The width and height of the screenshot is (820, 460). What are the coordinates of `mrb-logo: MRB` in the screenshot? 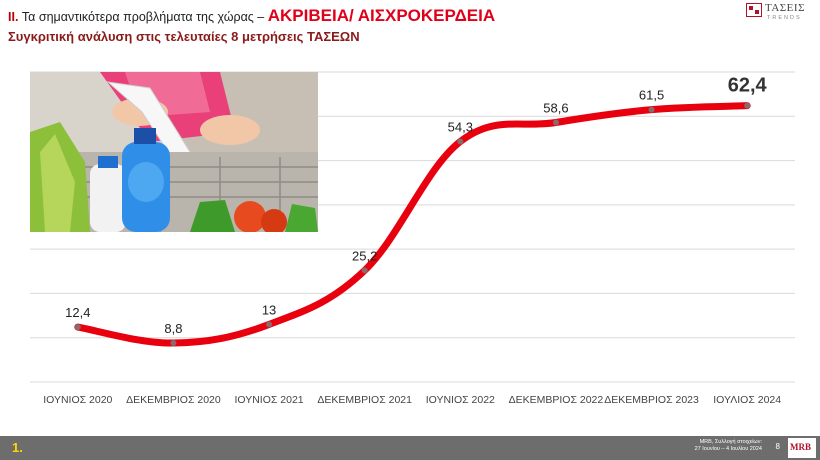 It's located at (802, 448).